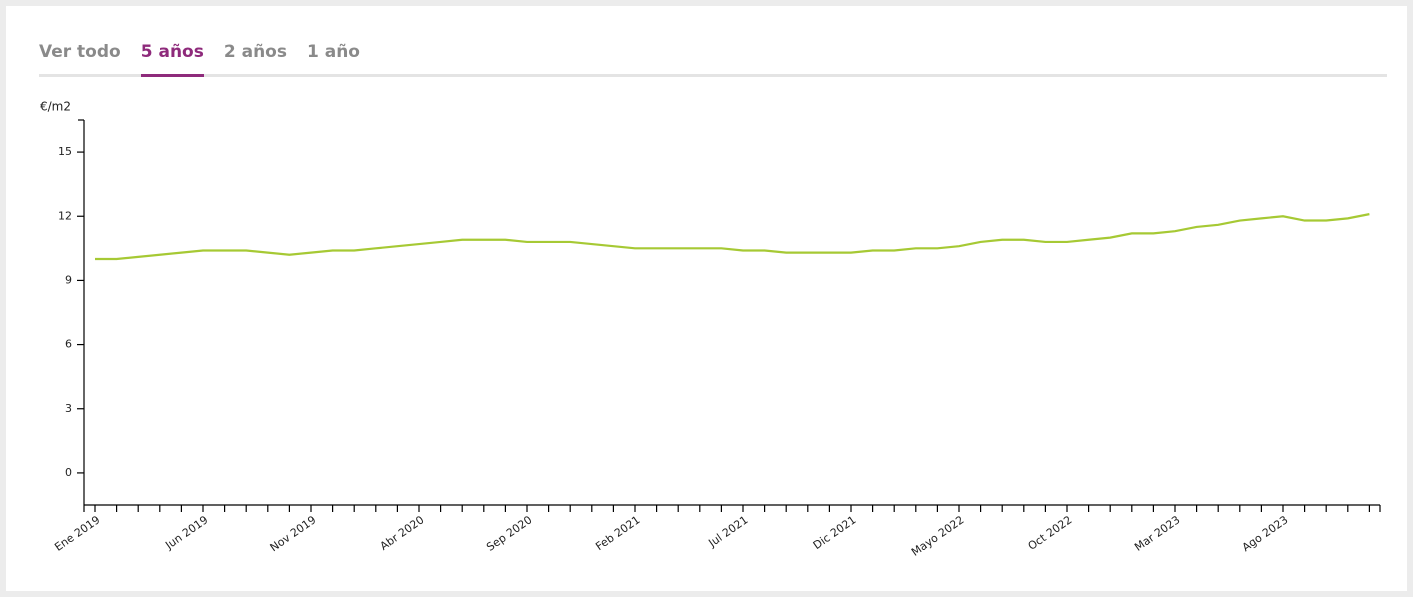  I want to click on y-tick-label: 3, so click(68, 408).